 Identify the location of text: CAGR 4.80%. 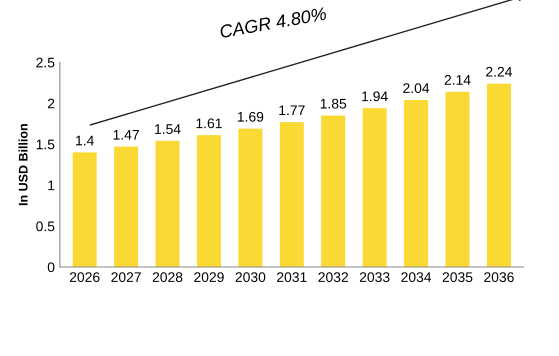
(273, 22).